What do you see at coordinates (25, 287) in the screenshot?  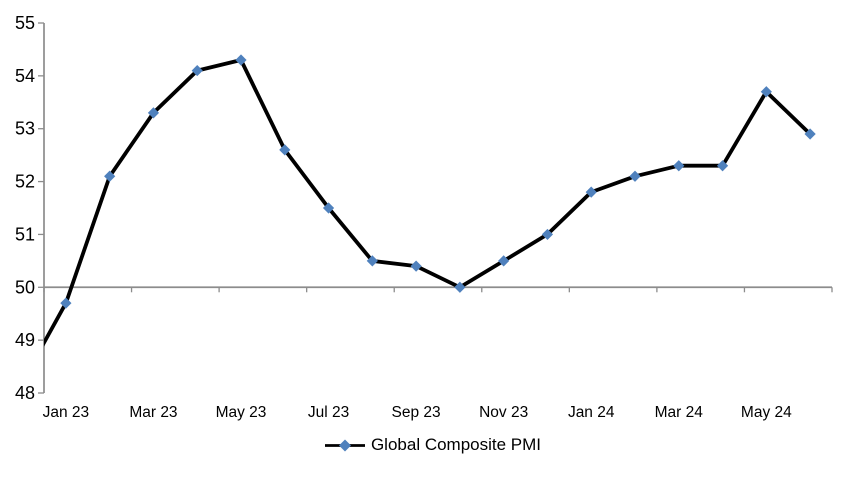 I see `y-tick-label: 50` at bounding box center [25, 287].